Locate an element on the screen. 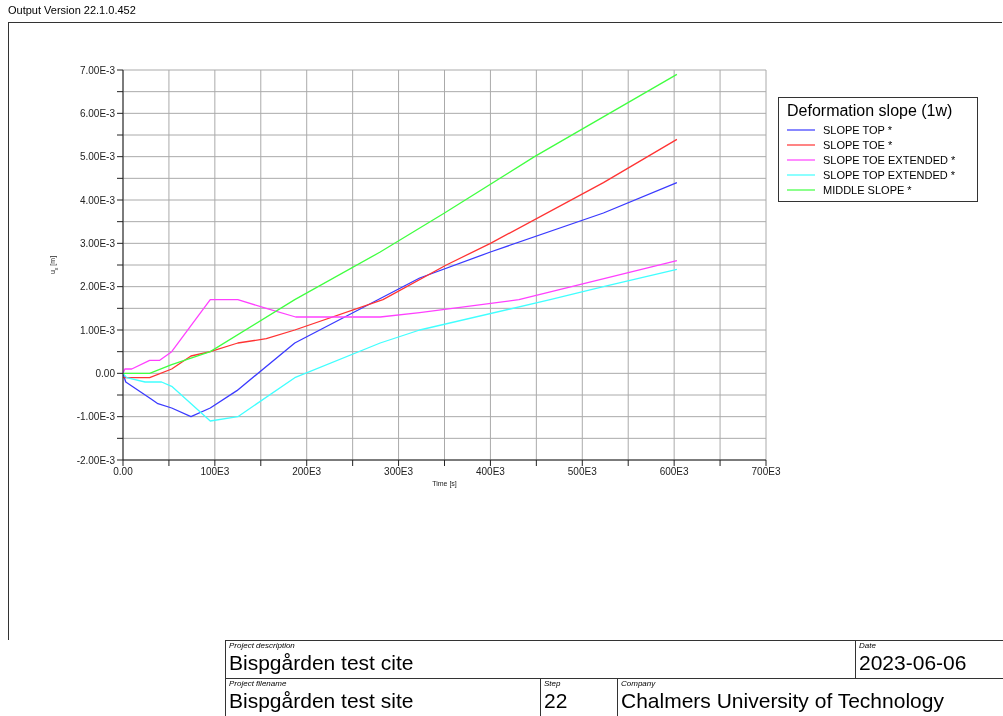 The image size is (1003, 716). text: Project filename is located at coordinates (258, 683).